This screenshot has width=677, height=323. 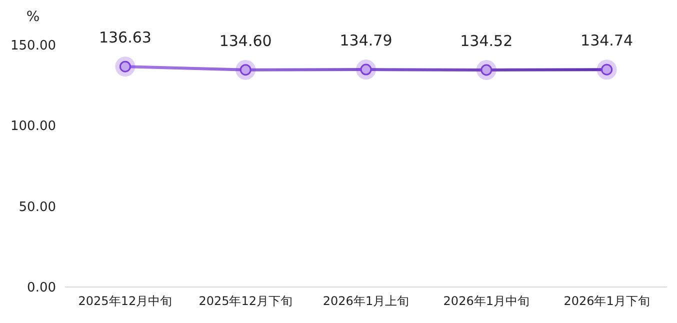 What do you see at coordinates (245, 41) in the screenshot?
I see `data-label: 134.60` at bounding box center [245, 41].